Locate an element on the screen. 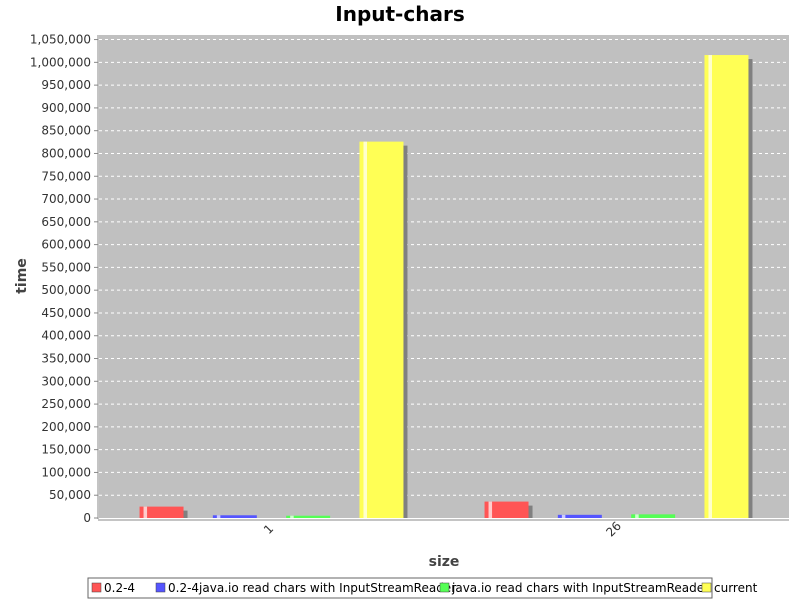 This screenshot has width=800, height=600. y-tick-label: 1,000,000 is located at coordinates (60, 62).